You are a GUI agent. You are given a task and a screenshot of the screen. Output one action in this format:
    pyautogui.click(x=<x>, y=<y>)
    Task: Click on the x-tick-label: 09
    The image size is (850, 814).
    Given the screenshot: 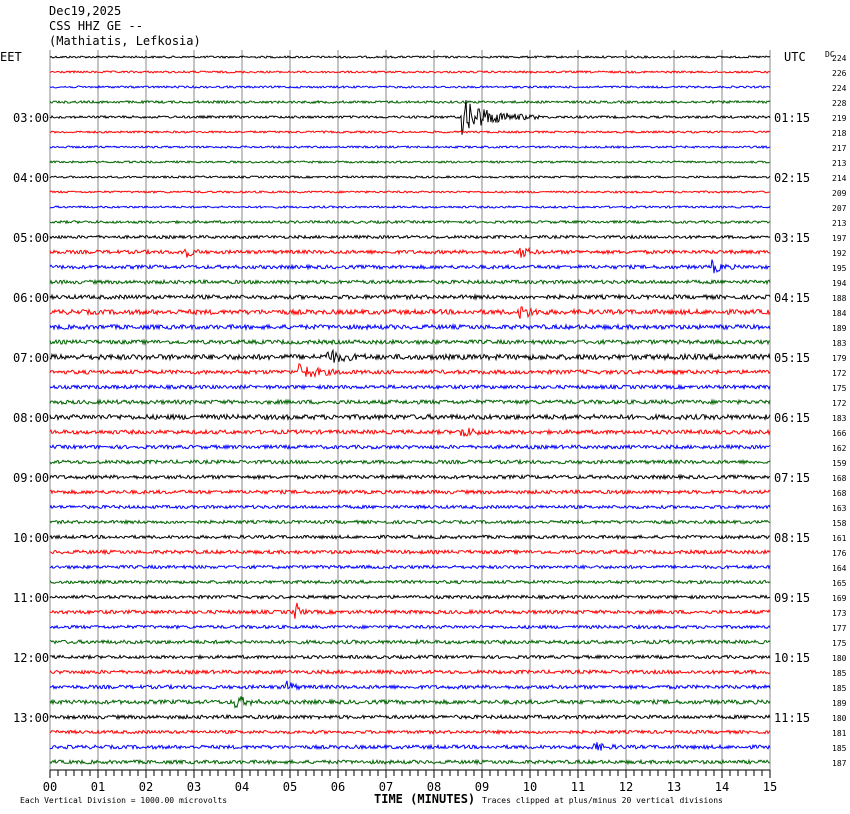 What is the action you would take?
    pyautogui.click(x=482, y=787)
    